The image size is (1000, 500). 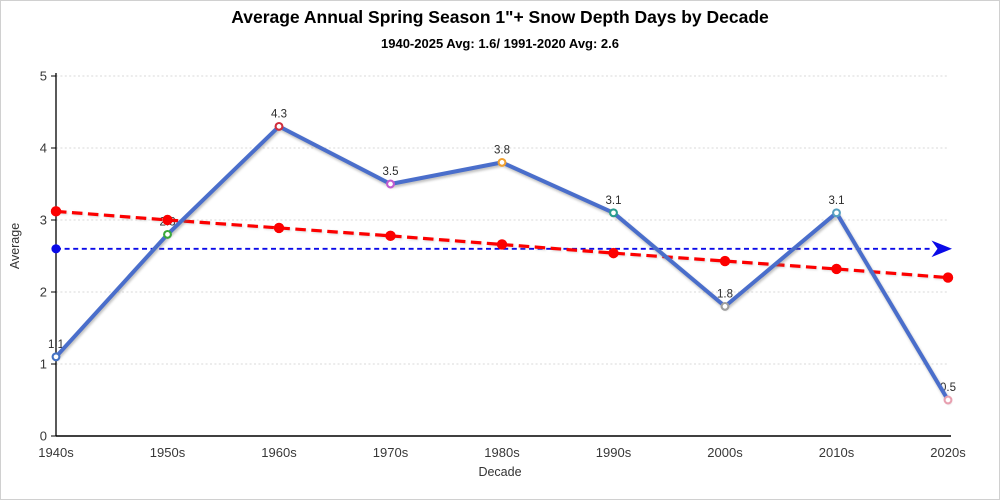 I want to click on x-tick-label: 1960s, so click(x=279, y=452).